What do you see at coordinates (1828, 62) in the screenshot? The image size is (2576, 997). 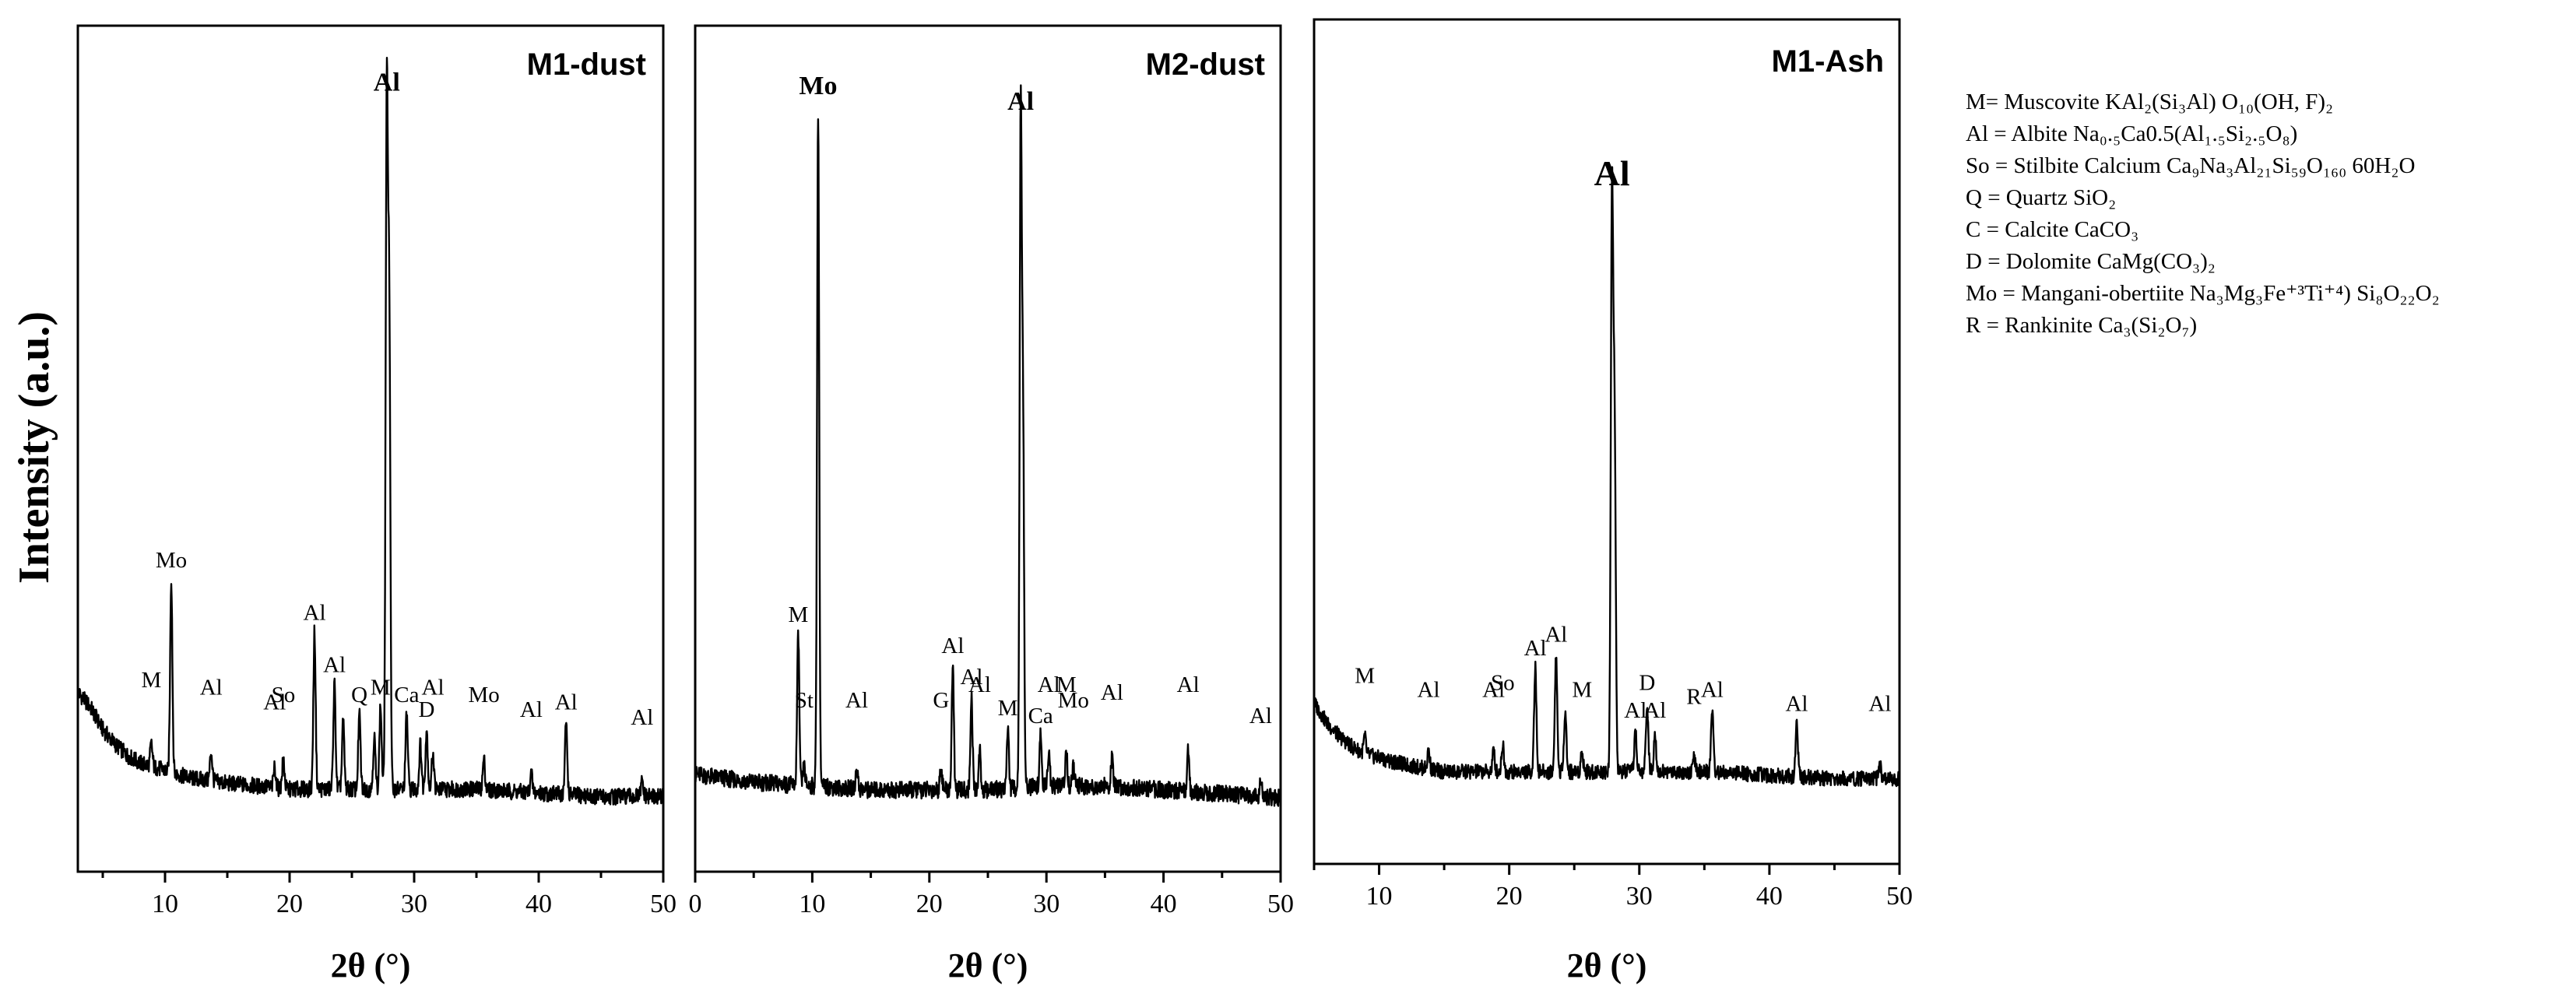 I see `panel-title: M1-Ash` at bounding box center [1828, 62].